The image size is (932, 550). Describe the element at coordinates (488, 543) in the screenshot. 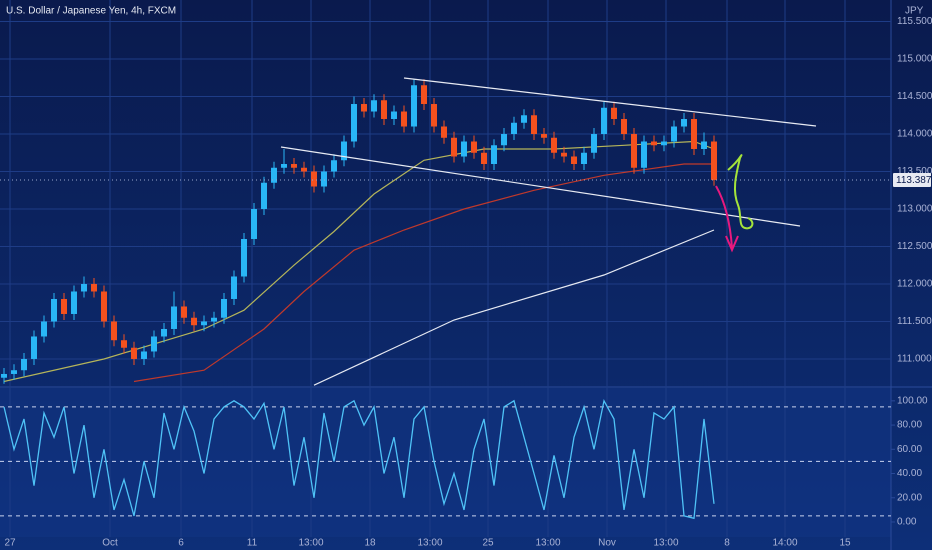

I see `x-tick-label: 25` at that location.